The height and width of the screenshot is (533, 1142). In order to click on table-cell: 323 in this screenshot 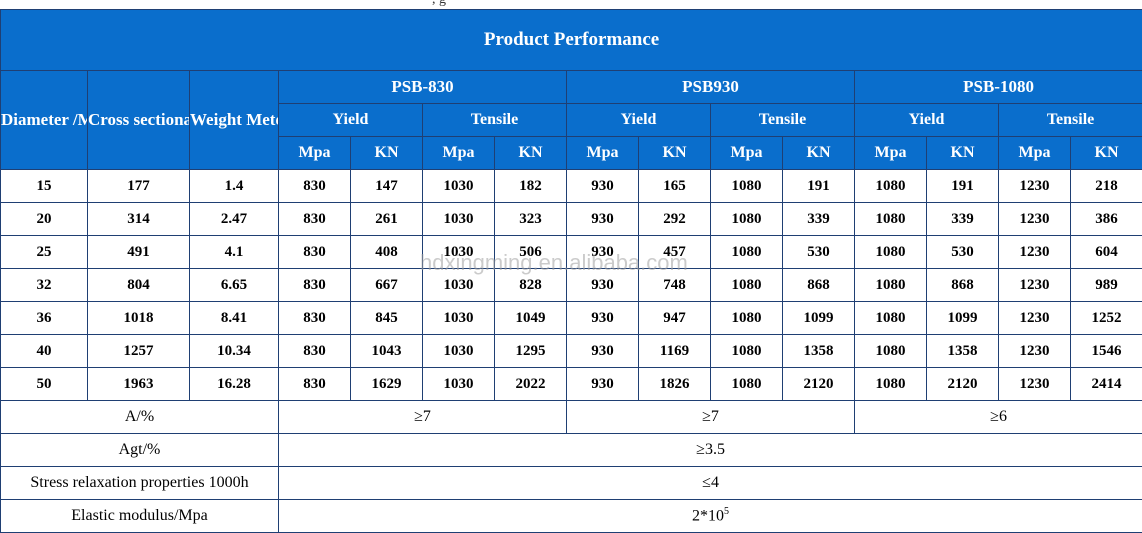, I will do `click(531, 219)`.